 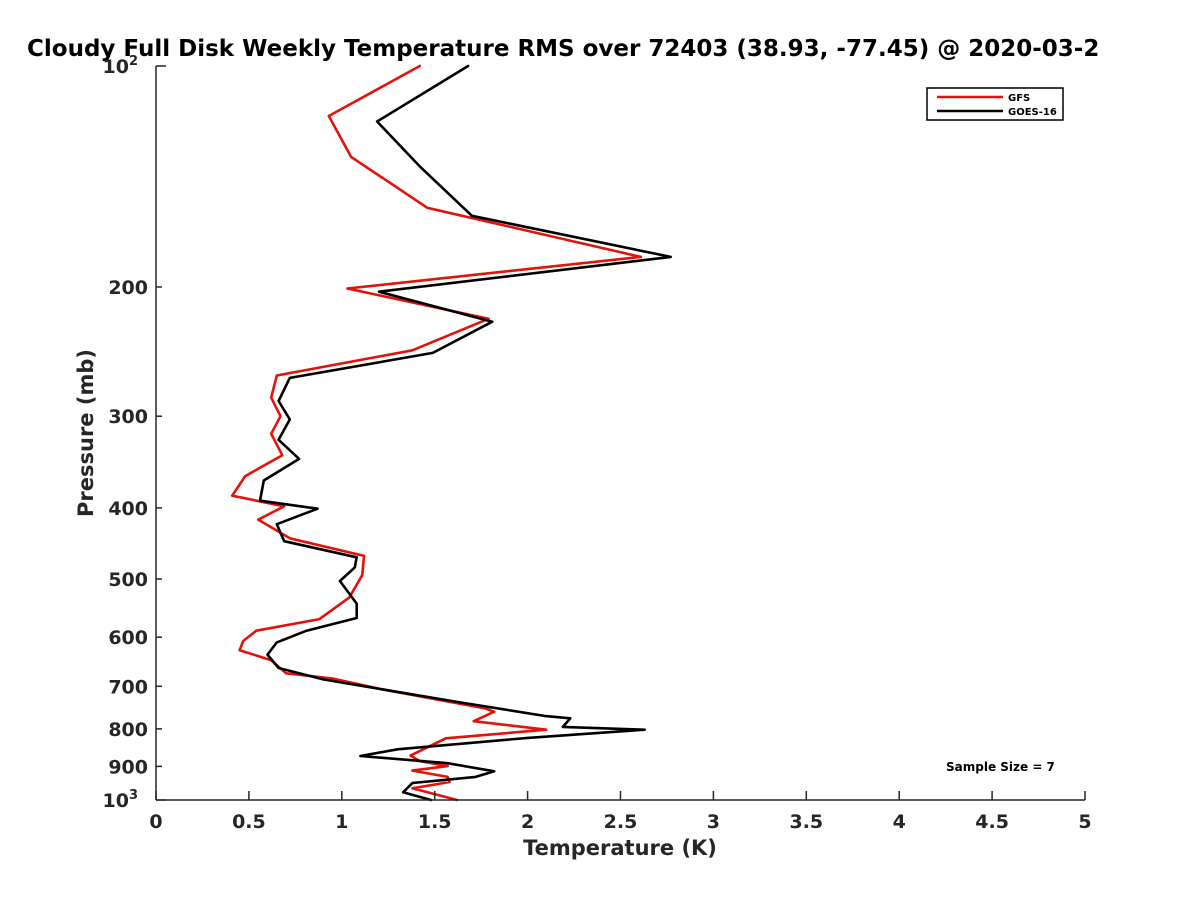 What do you see at coordinates (121, 800) in the screenshot?
I see `y-tick-label: 10³` at bounding box center [121, 800].